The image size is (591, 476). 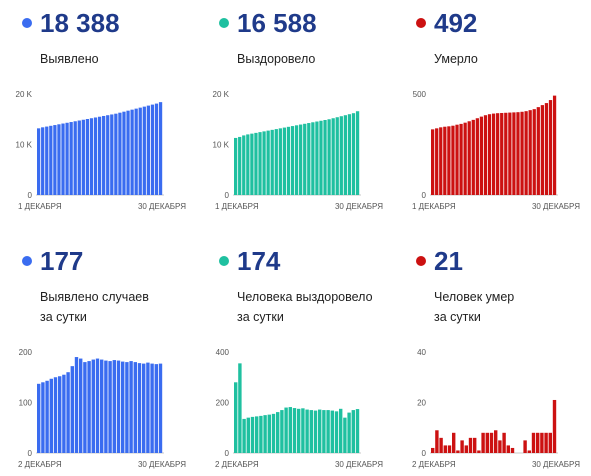 I want to click on y-tick-label: 400, so click(x=223, y=352).